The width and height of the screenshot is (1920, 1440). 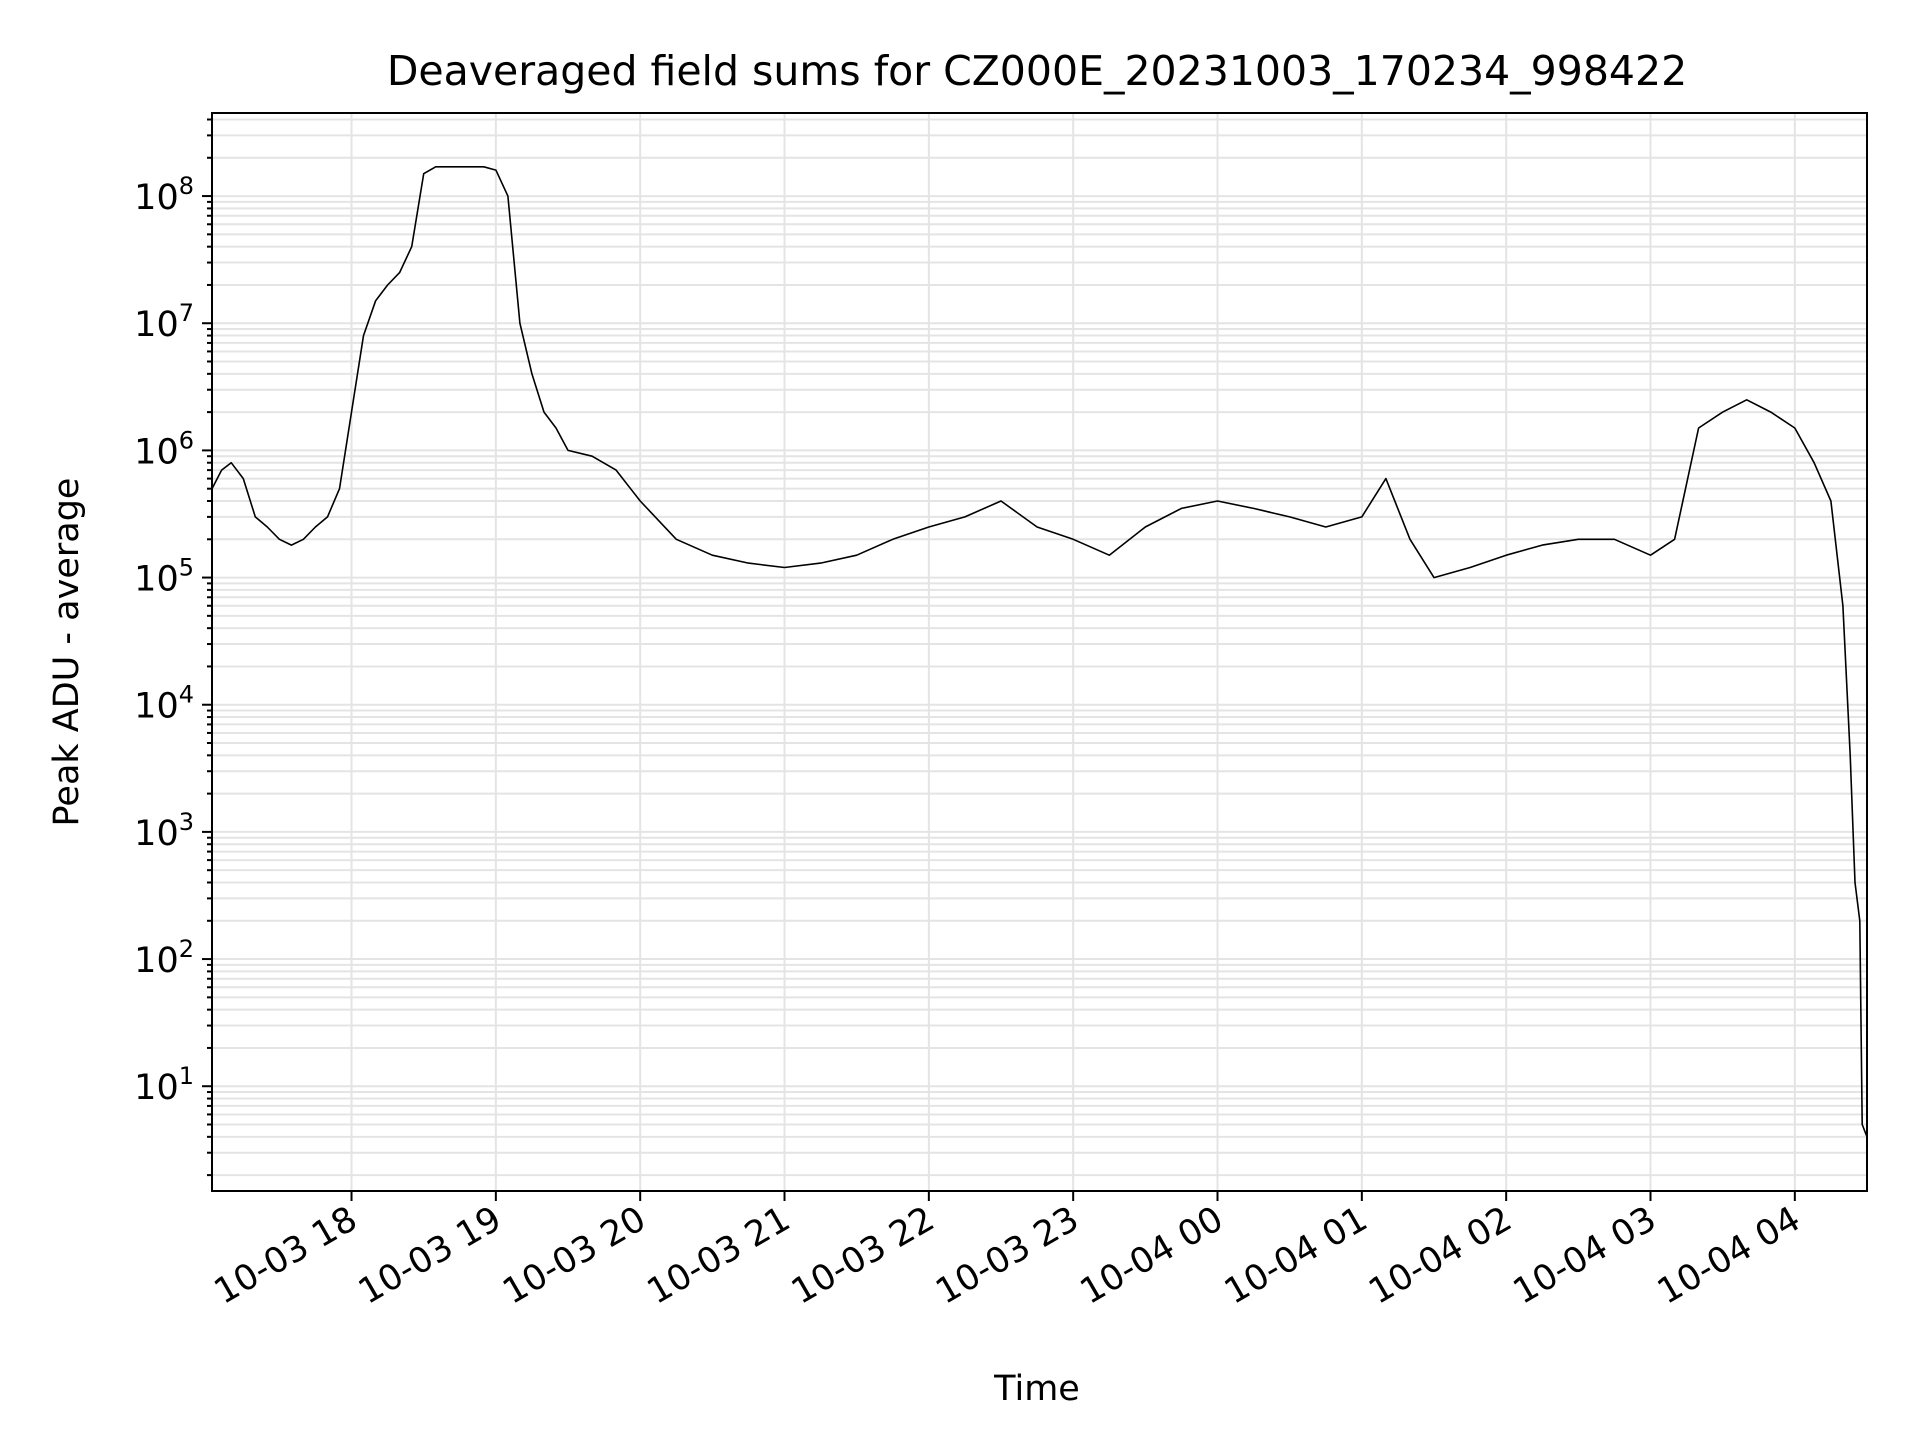 I want to click on y-tick-label: 10⁸, so click(x=164, y=195).